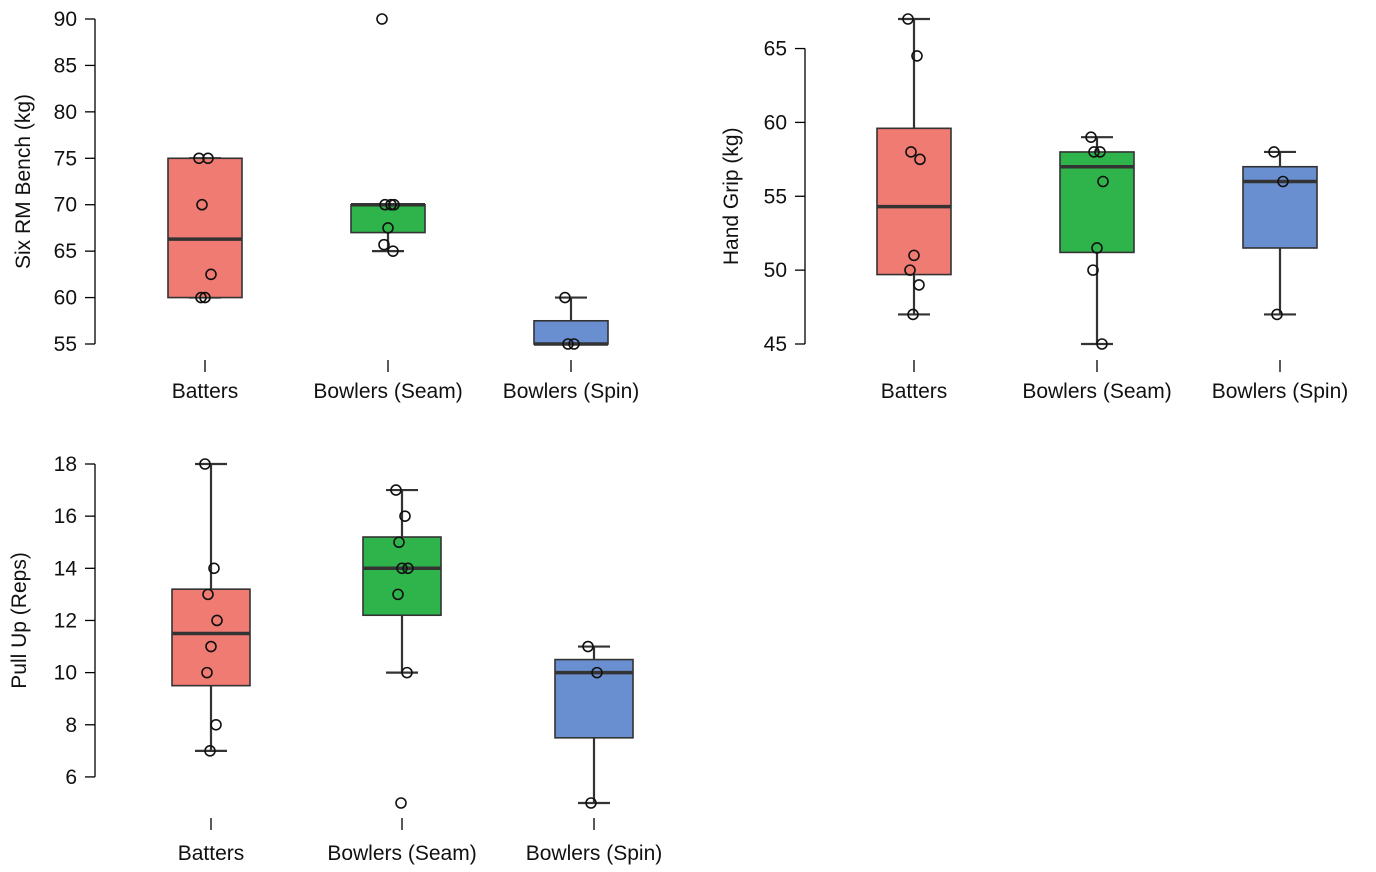 Image resolution: width=1376 pixels, height=872 pixels. What do you see at coordinates (731, 196) in the screenshot?
I see `y-axis-title: Hand Grip (kg)` at bounding box center [731, 196].